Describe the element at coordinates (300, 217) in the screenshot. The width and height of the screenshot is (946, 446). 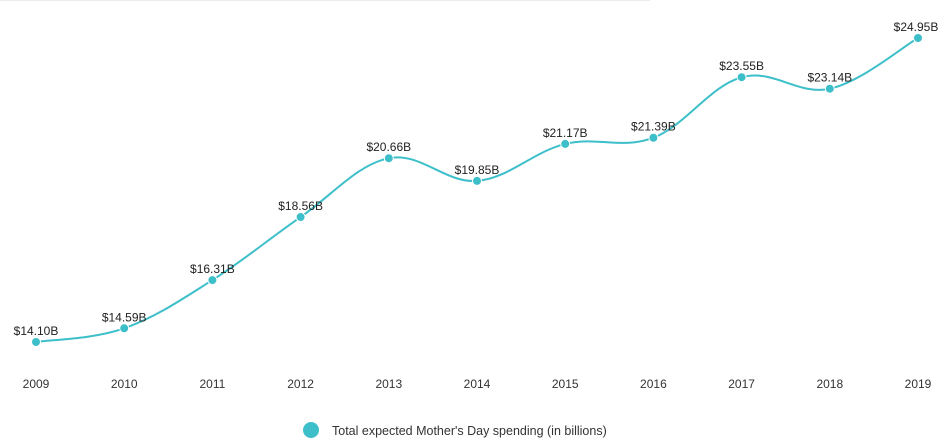
I see `data-point-2012` at that location.